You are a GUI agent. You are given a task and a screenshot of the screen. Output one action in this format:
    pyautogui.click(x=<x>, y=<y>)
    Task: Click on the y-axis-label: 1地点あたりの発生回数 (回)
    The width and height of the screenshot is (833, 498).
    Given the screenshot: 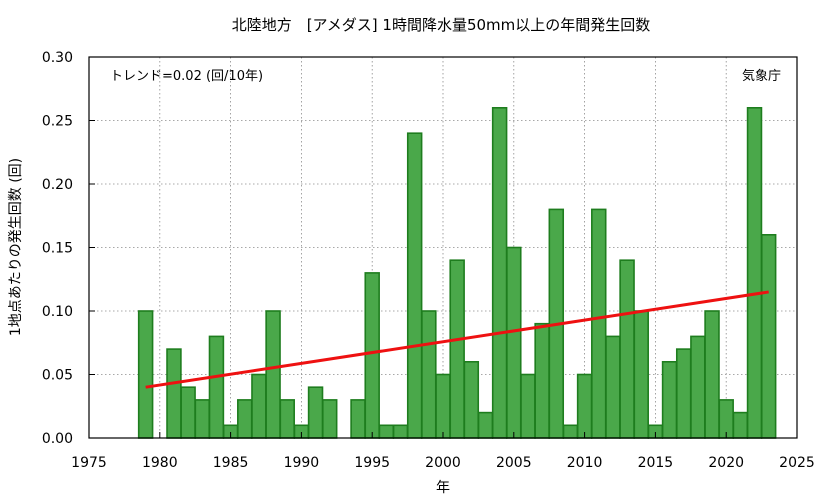 What is the action you would take?
    pyautogui.click(x=16, y=247)
    